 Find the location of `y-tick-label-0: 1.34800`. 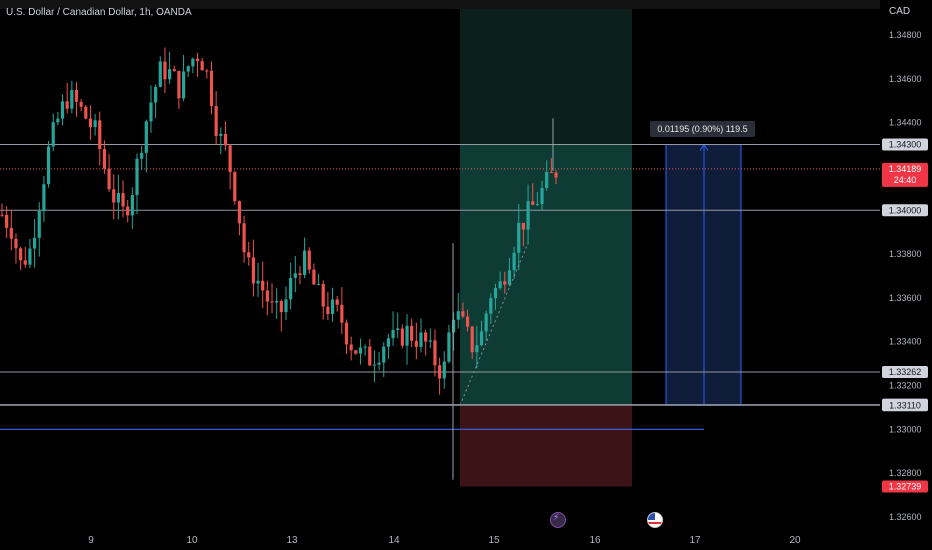

y-tick-label-0: 1.34800 is located at coordinates (905, 35).